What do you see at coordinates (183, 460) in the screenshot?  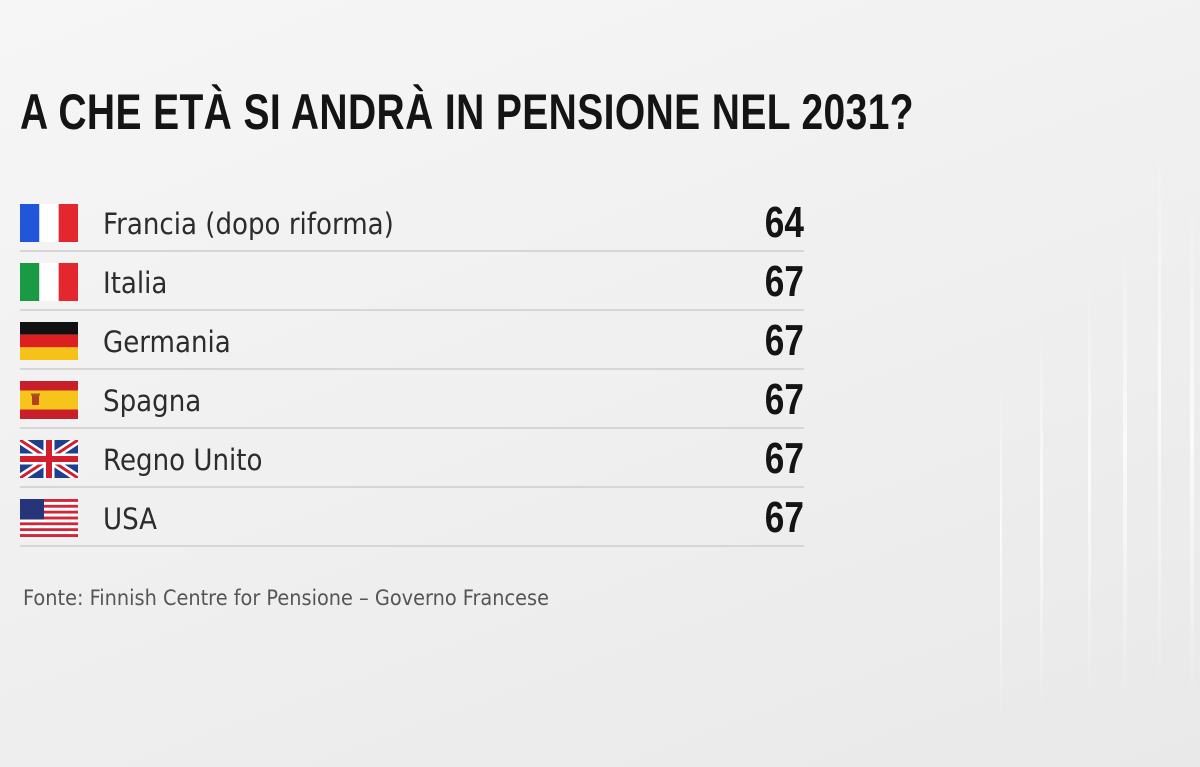 I see `row-label: Regno Unito` at bounding box center [183, 460].